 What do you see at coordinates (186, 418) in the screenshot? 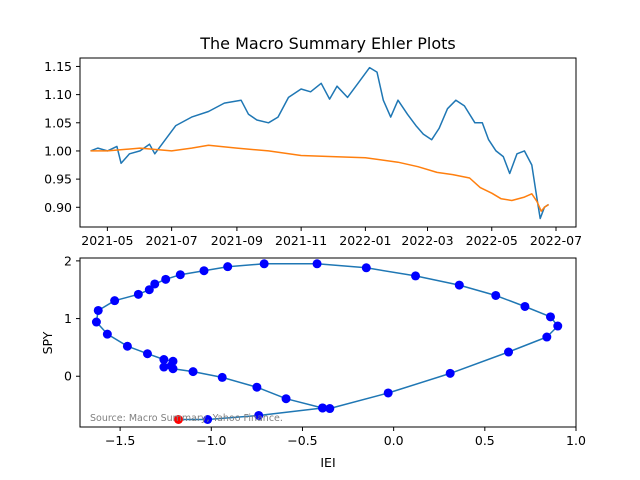
I see `source-annotation: Source: Macro Summary, Yahoo Finance.` at bounding box center [186, 418].